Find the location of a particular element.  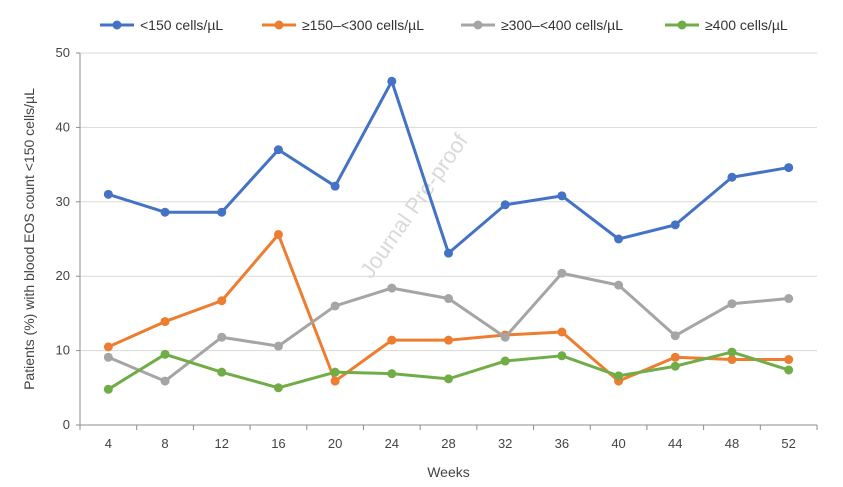

x-tick-label: 52 is located at coordinates (788, 443).